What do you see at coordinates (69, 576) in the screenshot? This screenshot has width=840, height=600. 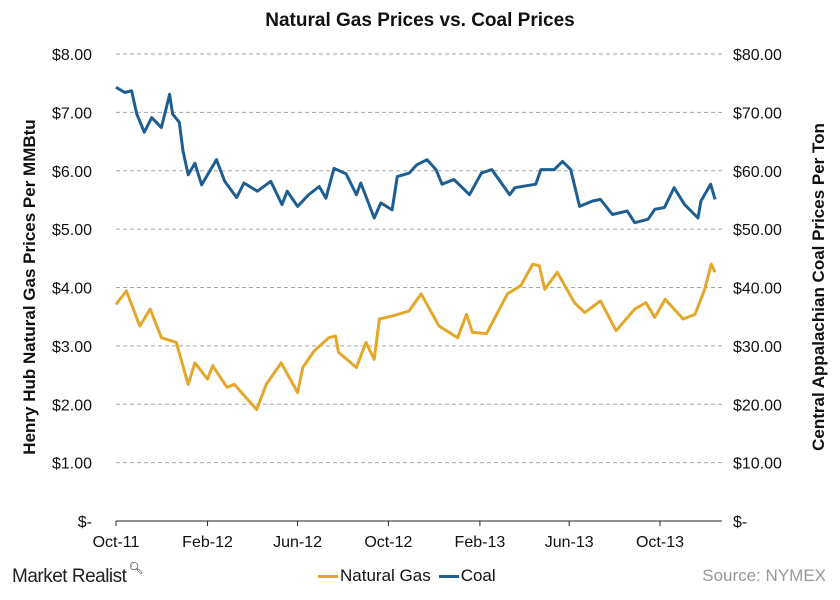 I see `brand-name: Market Realist` at bounding box center [69, 576].